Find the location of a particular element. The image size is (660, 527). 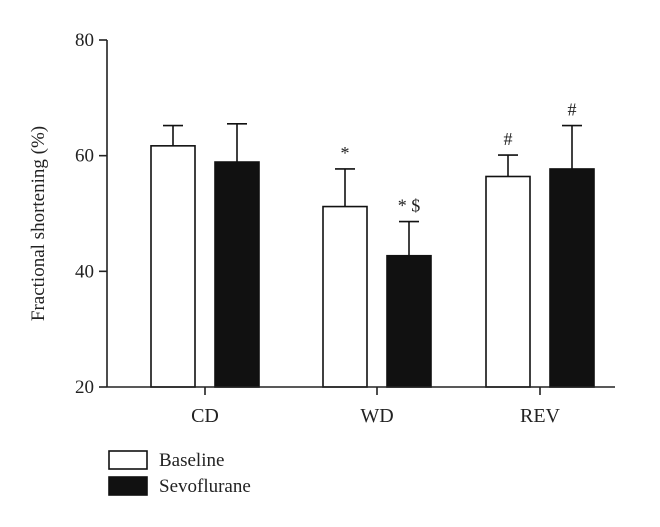

significance-marker: * is located at coordinates (345, 153).